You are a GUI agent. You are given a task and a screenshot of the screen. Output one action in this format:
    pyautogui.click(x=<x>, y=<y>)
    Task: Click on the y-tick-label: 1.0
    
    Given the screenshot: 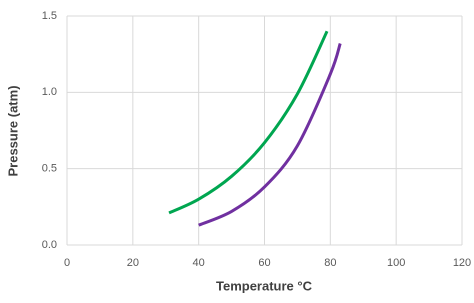 What is the action you would take?
    pyautogui.click(x=49, y=92)
    